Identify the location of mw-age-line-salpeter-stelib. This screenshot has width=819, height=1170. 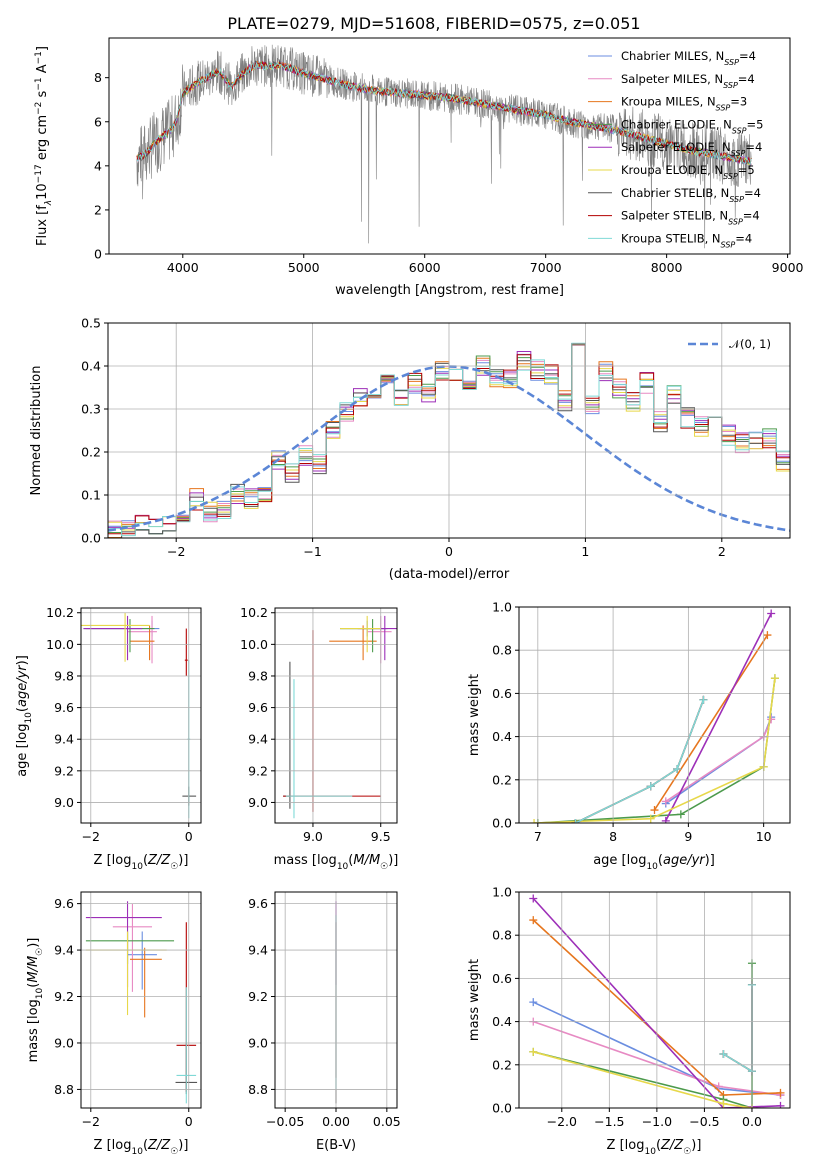
(640, 761).